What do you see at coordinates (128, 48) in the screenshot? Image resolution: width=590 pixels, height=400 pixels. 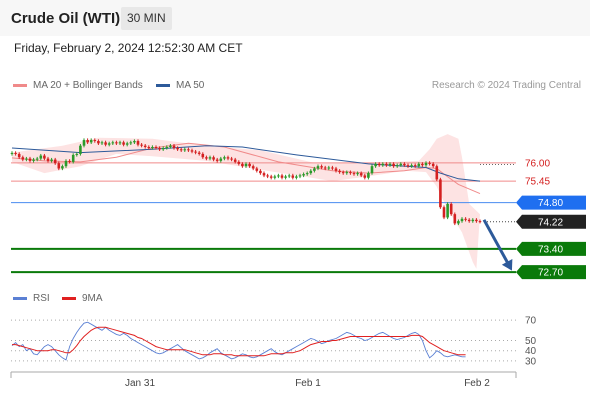 I see `datetime-label: Friday, February 2, 2024 12:52:30 AM CET` at bounding box center [128, 48].